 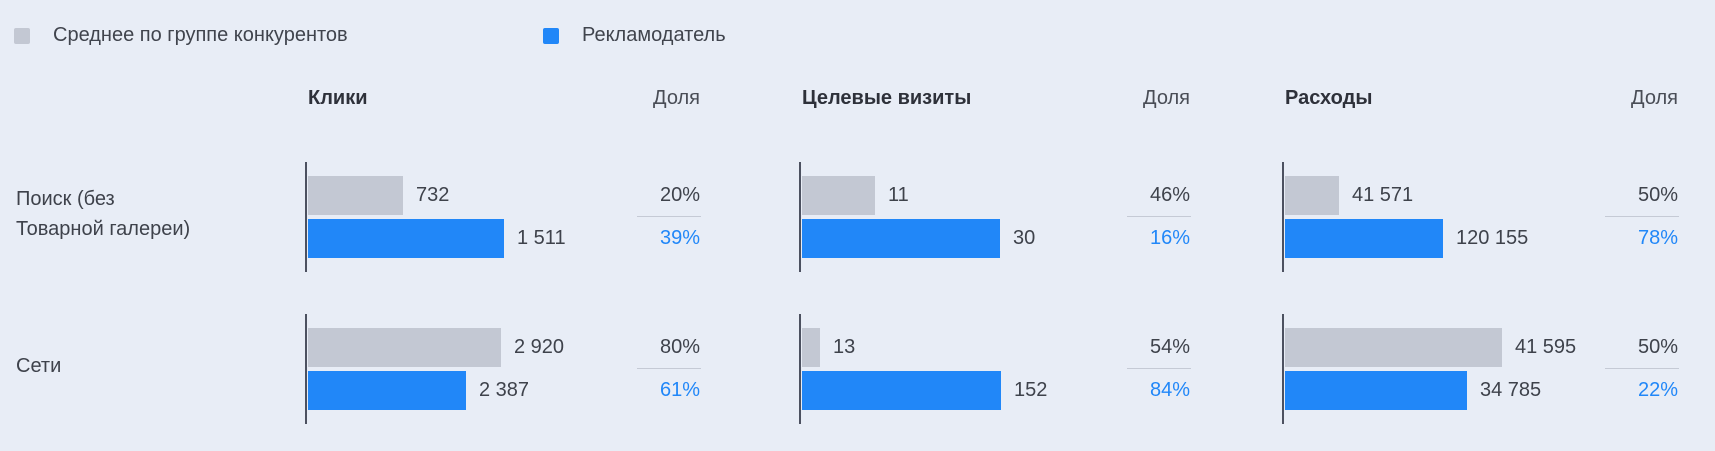 What do you see at coordinates (541, 238) in the screenshot?
I see `bar-value-advertiser: 1 511` at bounding box center [541, 238].